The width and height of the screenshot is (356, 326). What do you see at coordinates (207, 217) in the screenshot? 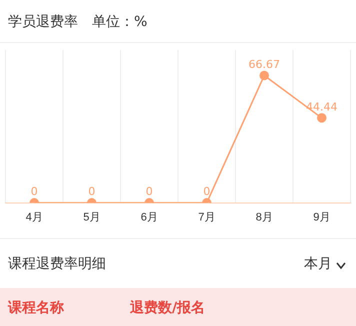
I see `x-tick-label: 7月` at bounding box center [207, 217].